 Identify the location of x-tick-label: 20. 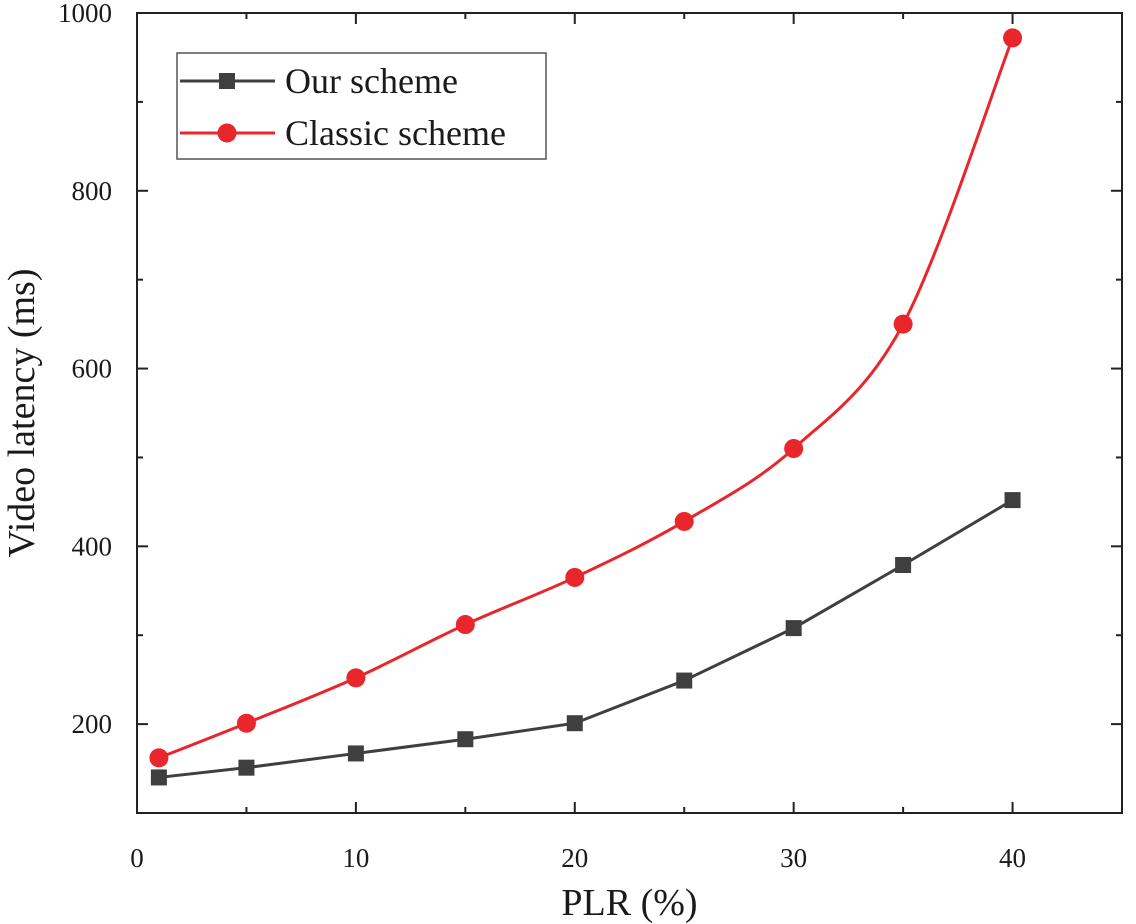
(574, 858).